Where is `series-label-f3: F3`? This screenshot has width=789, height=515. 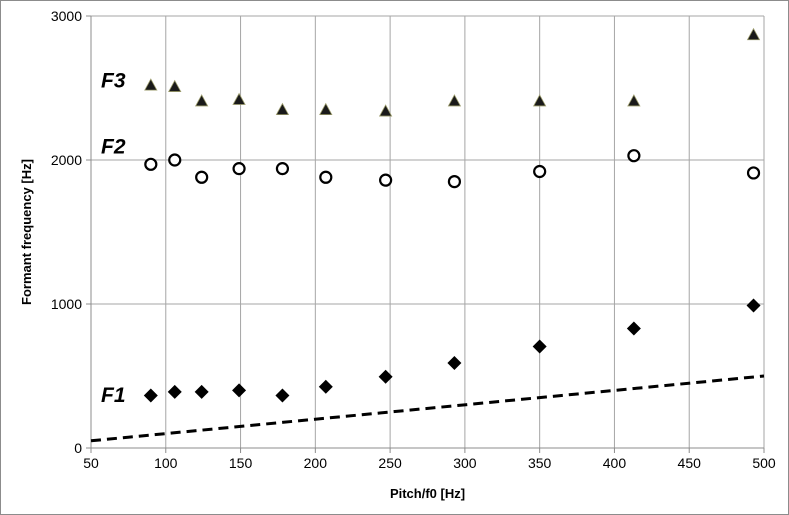
series-label-f3: F3 is located at coordinates (113, 80).